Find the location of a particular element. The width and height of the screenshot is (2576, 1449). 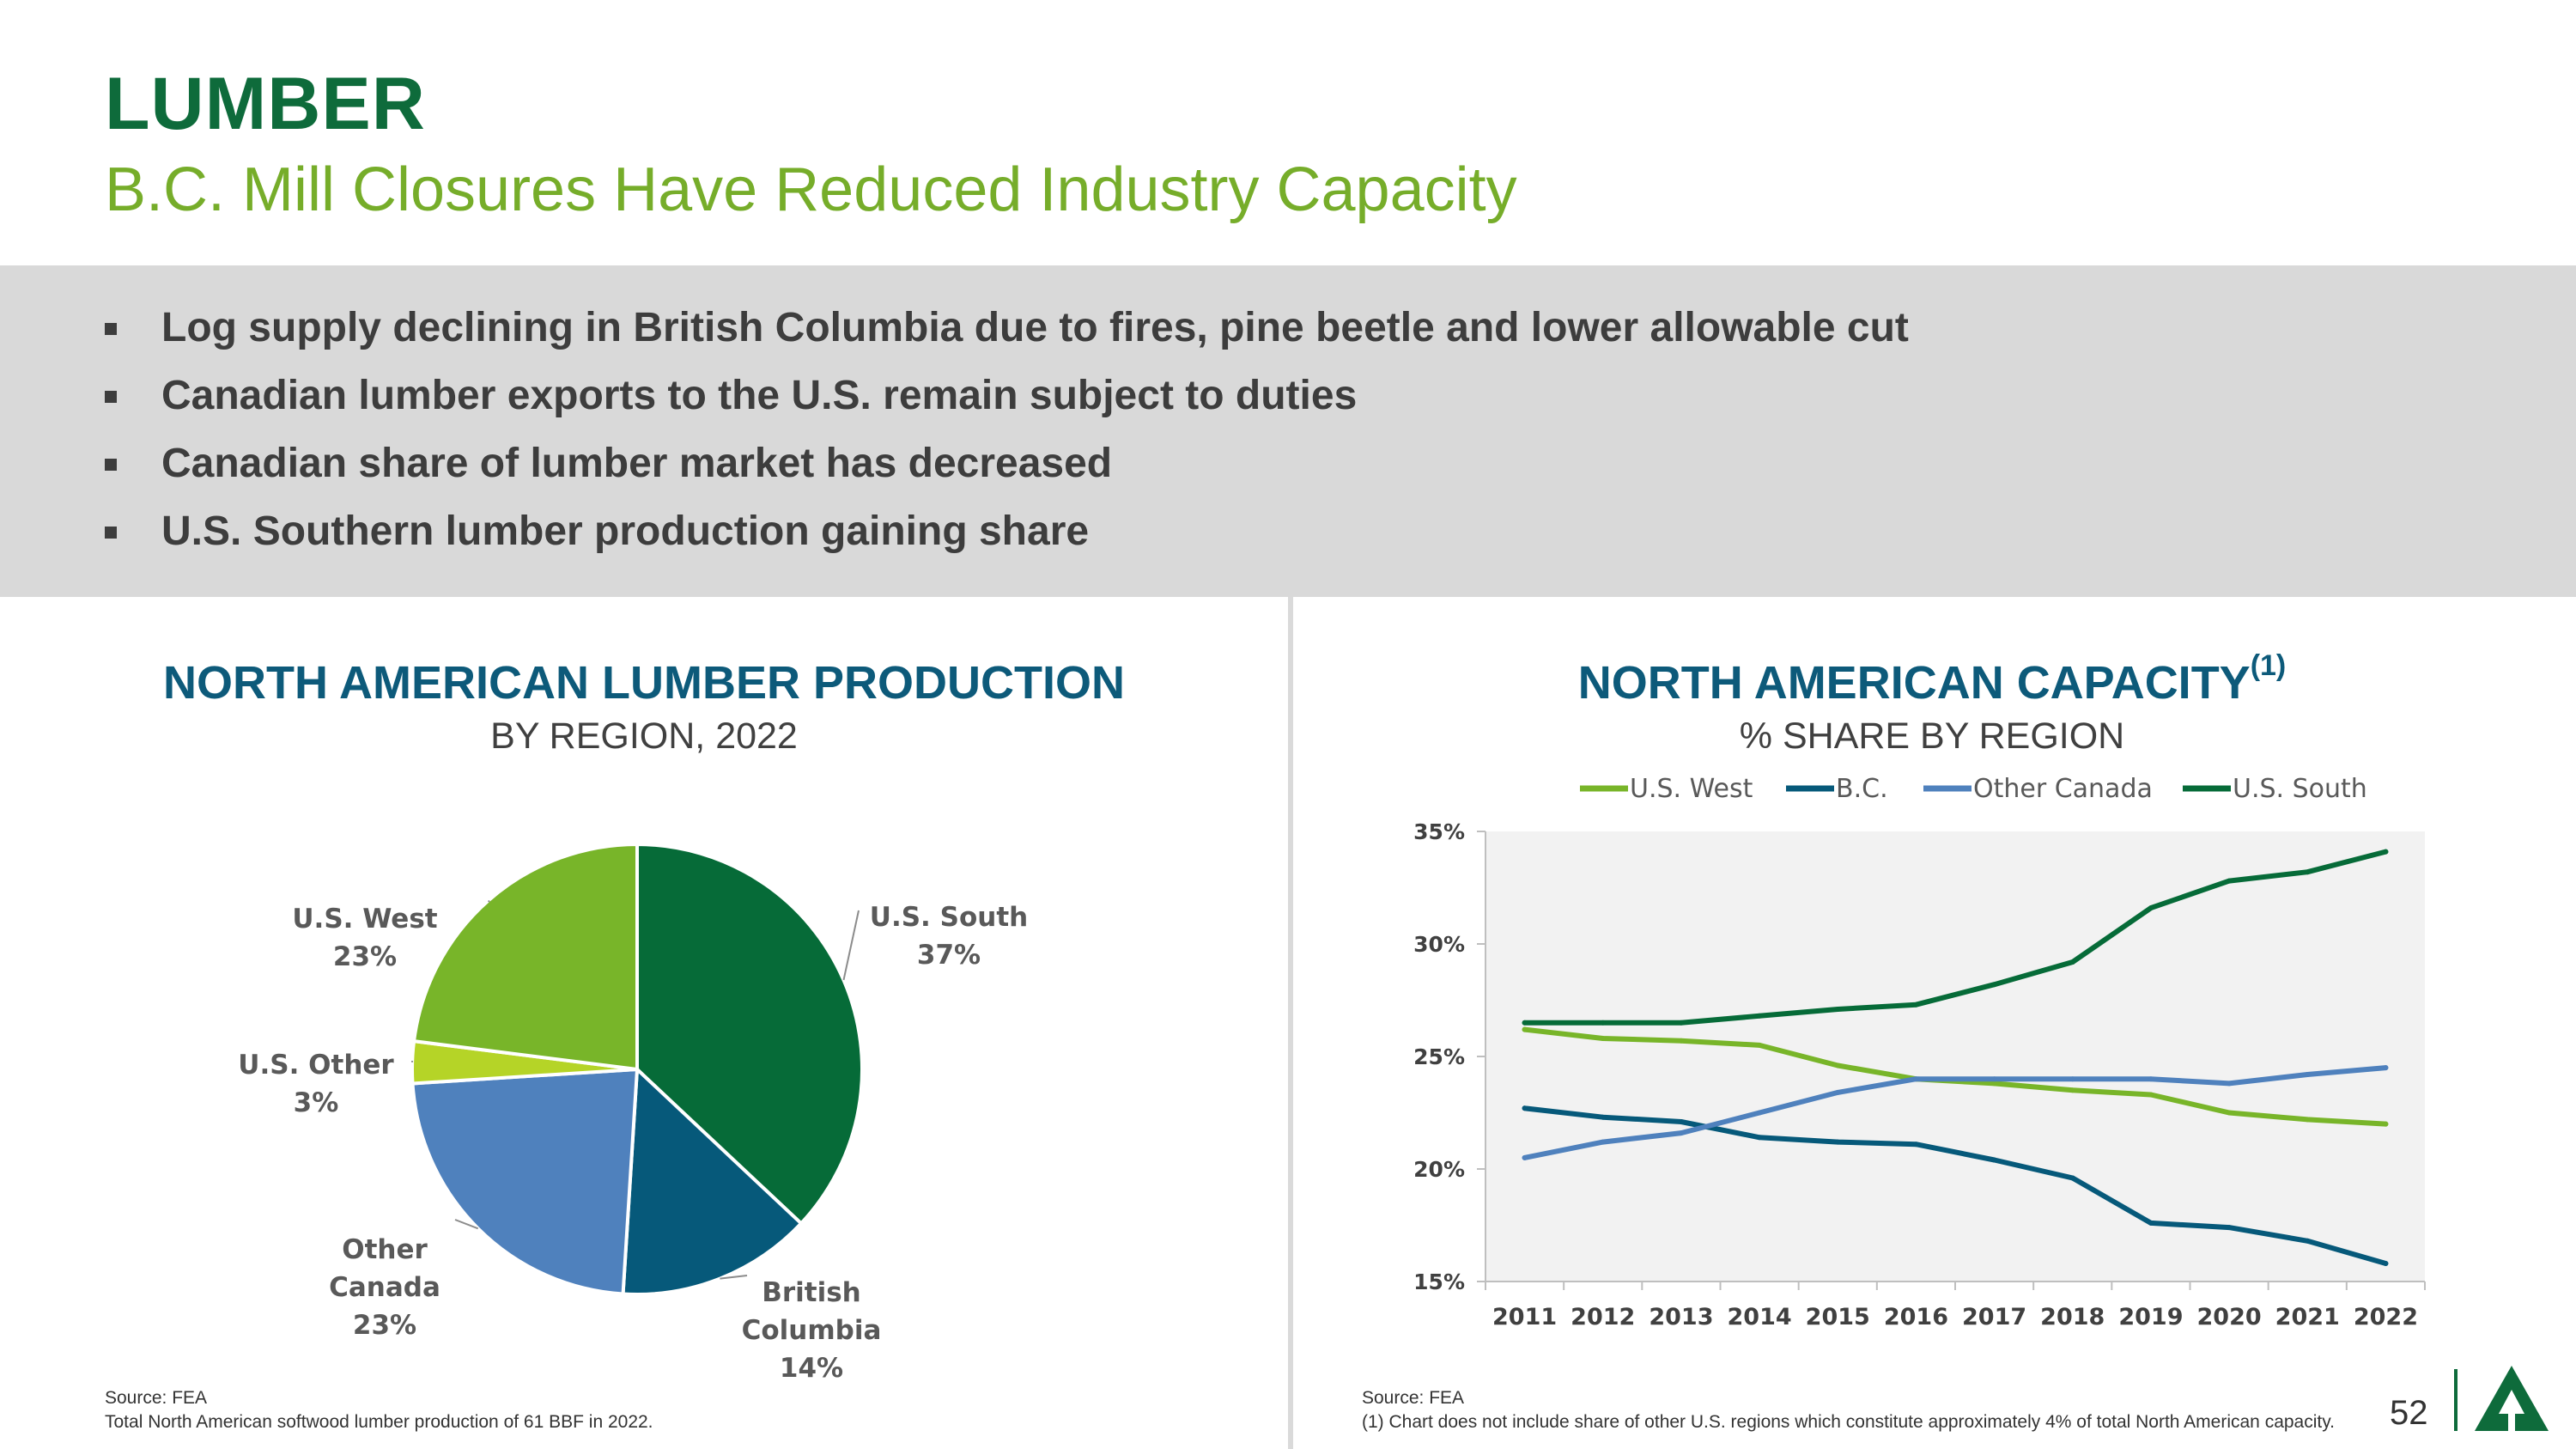

line-chart-title-text: NORTH AMERICAN CAPACITY is located at coordinates (1914, 683).